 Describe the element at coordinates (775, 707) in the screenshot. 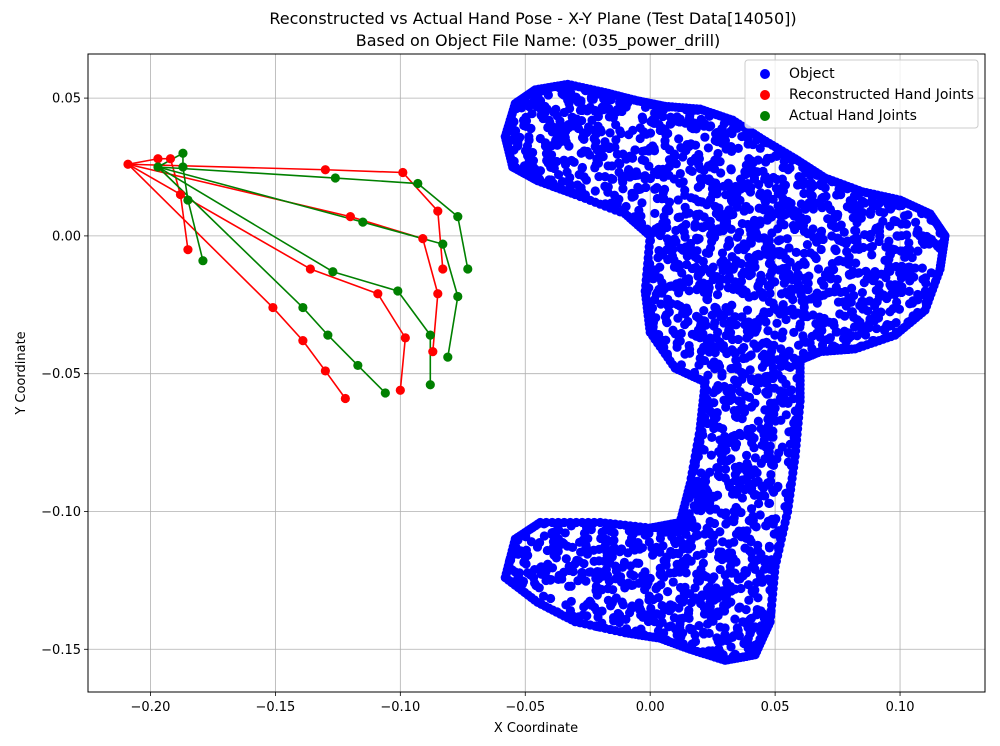

I see `x-tick-label: 0.05` at that location.